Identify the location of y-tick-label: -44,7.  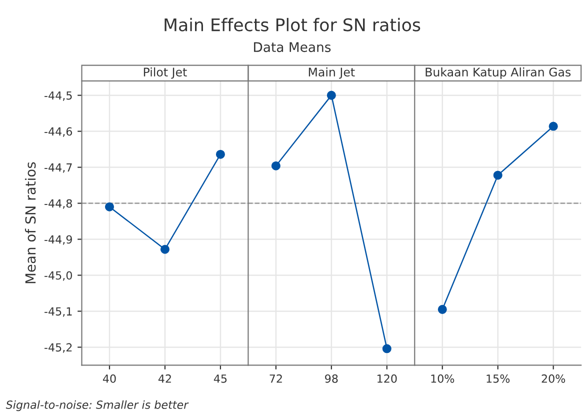
(58, 168).